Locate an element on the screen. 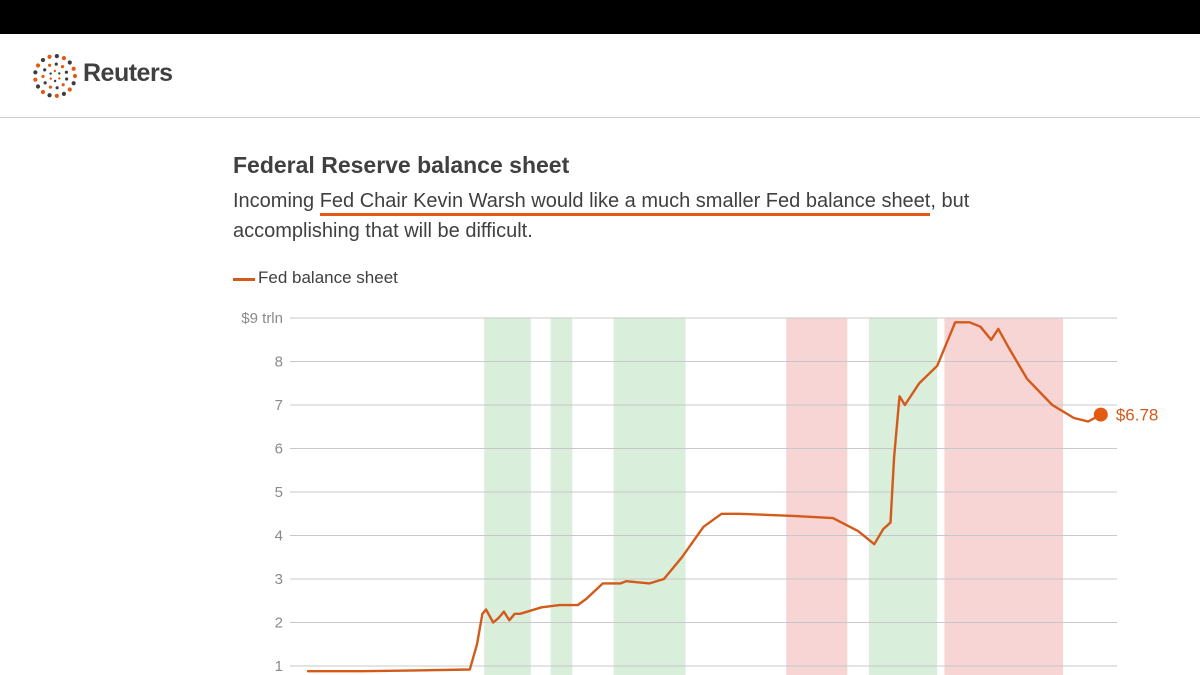  site-header: Reuters is located at coordinates (600, 76).